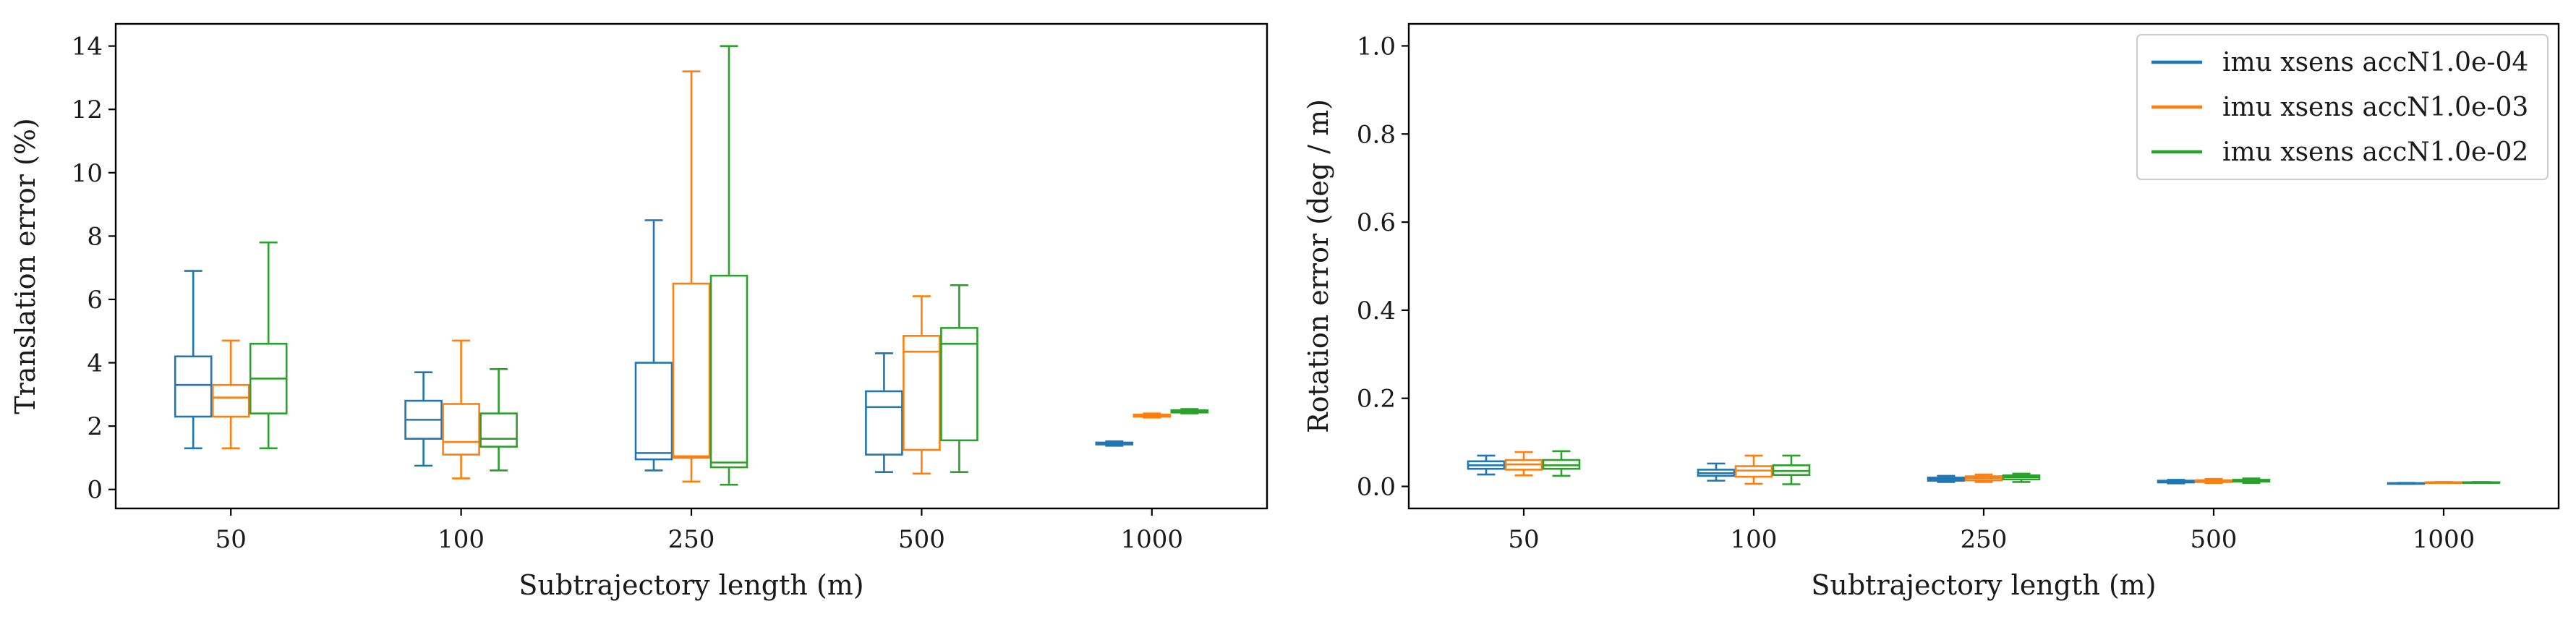  I want to click on y-tick-label: 4, so click(95, 363).